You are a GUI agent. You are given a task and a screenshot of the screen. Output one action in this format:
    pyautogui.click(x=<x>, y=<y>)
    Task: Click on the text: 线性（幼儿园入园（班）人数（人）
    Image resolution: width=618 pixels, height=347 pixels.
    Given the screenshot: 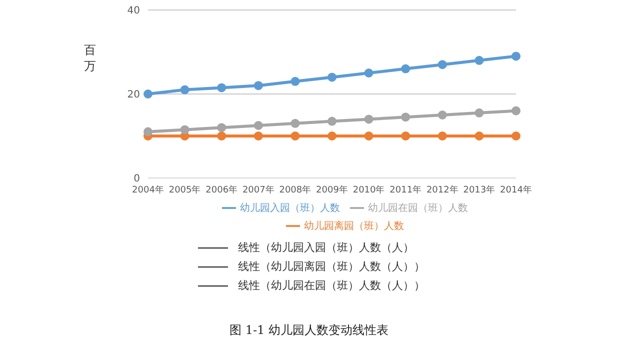 What is the action you would take?
    pyautogui.click(x=326, y=247)
    